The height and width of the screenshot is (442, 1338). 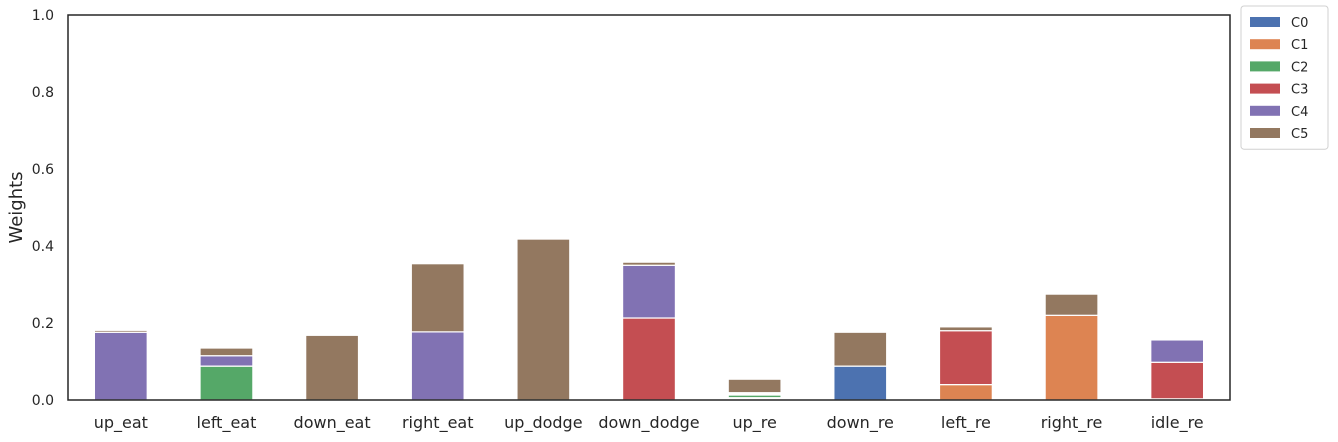 I want to click on bar-segment-c5-up-dodge, so click(x=543, y=319).